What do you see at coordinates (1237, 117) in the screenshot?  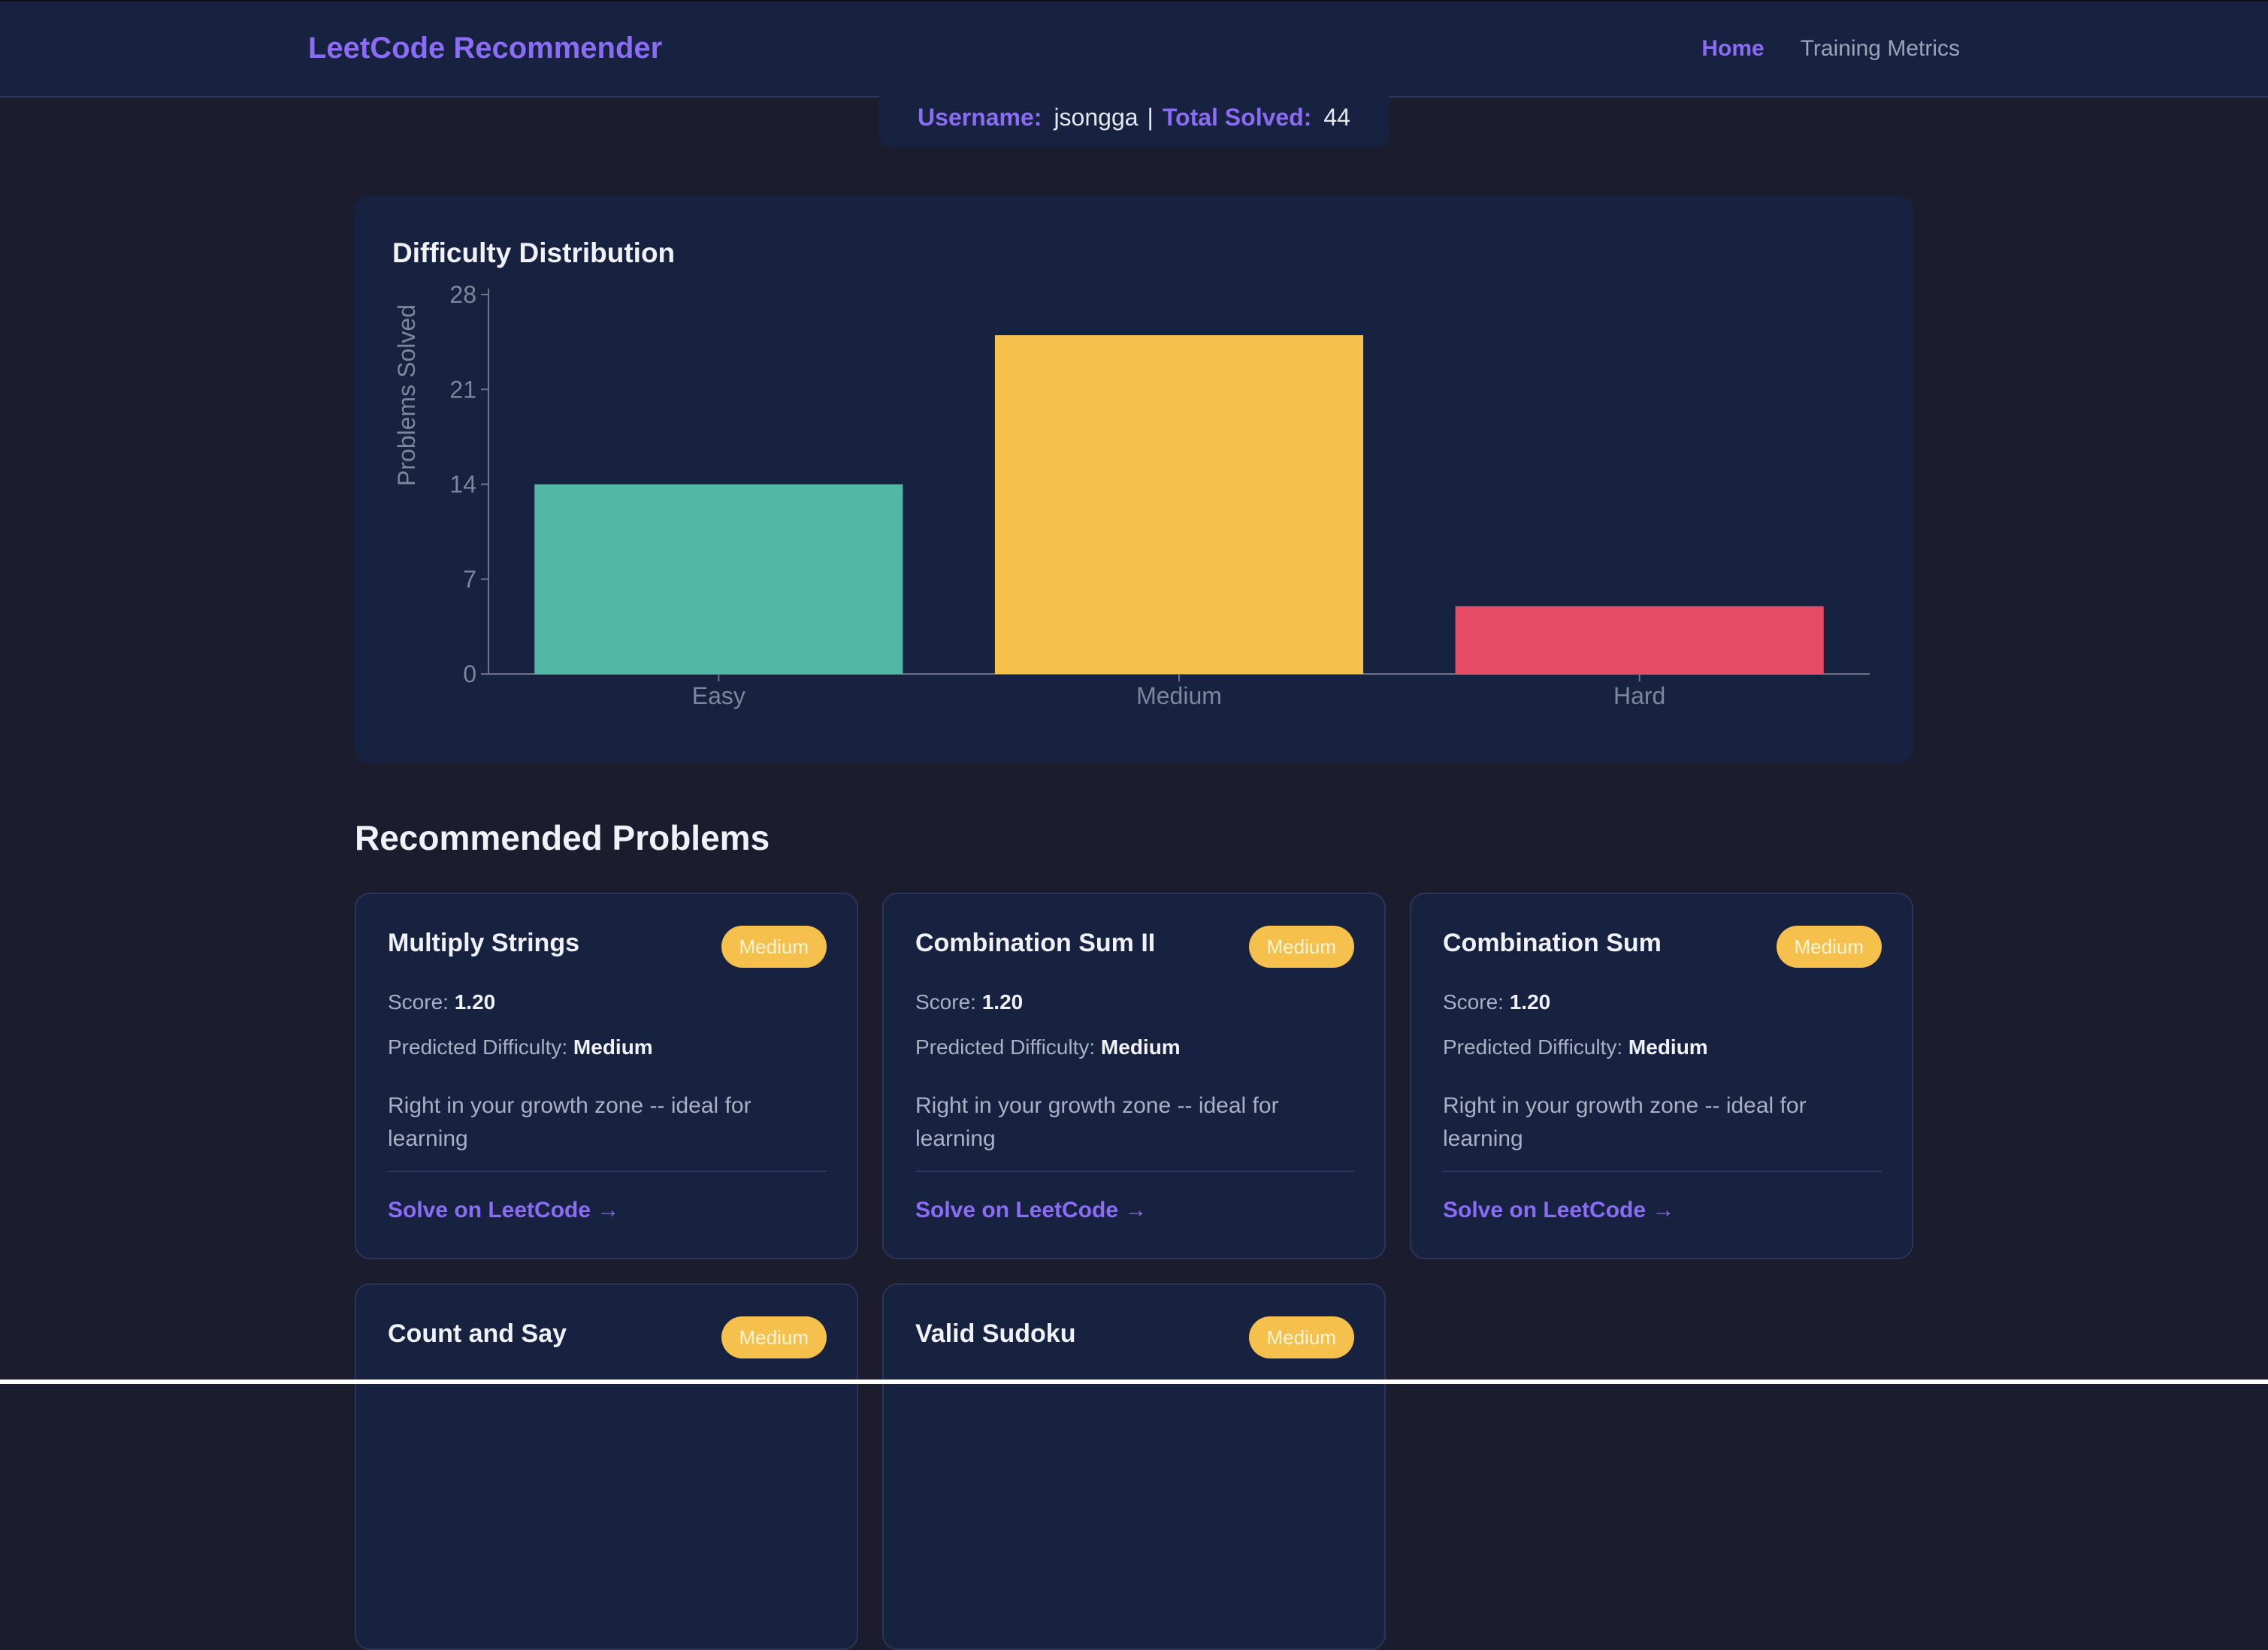 I see `total-solved-label: Total Solved:` at bounding box center [1237, 117].